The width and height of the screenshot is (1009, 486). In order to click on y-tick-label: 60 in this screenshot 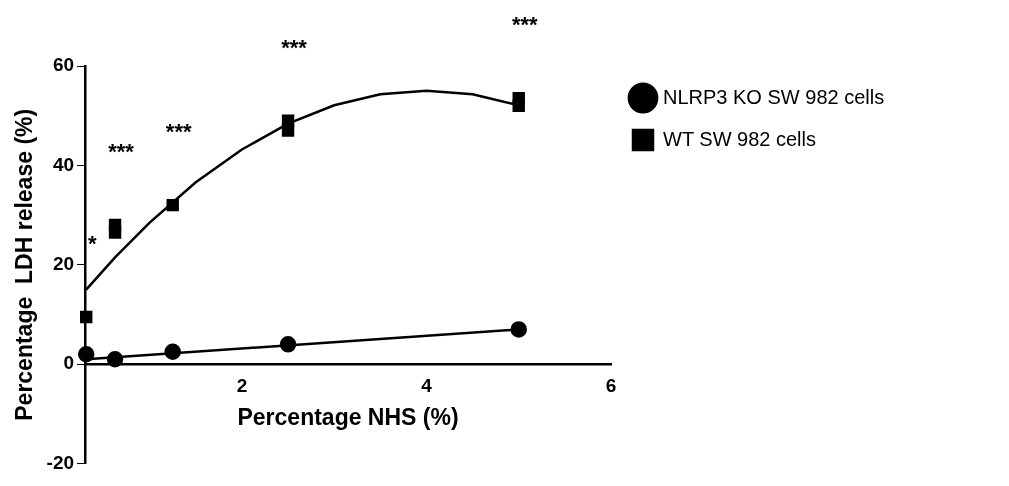, I will do `click(63, 65)`.